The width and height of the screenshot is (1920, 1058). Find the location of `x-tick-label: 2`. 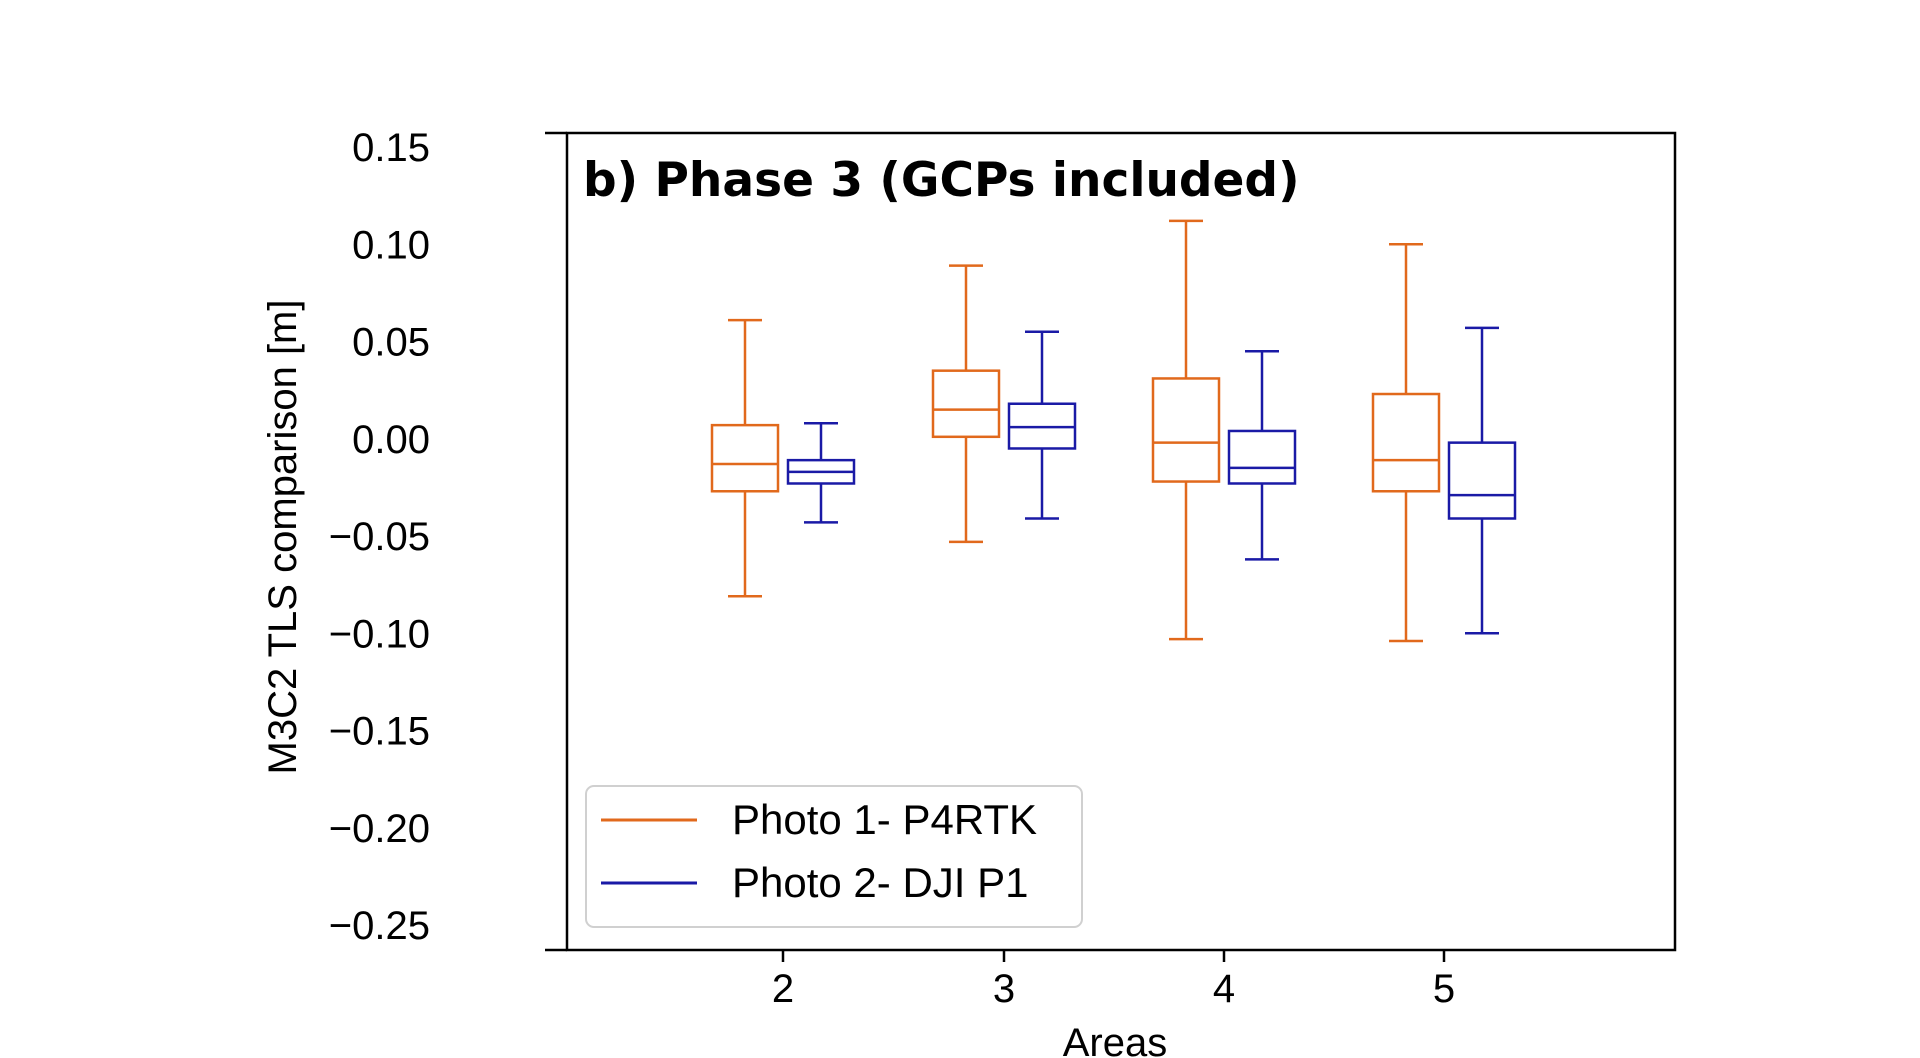

x-tick-label: 2 is located at coordinates (783, 989).